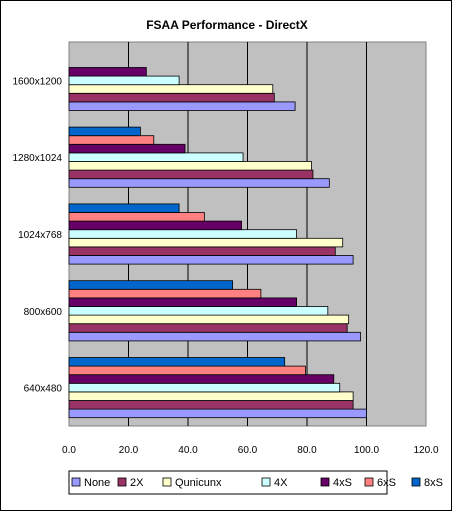  I want to click on legend-label: Qunicunx, so click(198, 483).